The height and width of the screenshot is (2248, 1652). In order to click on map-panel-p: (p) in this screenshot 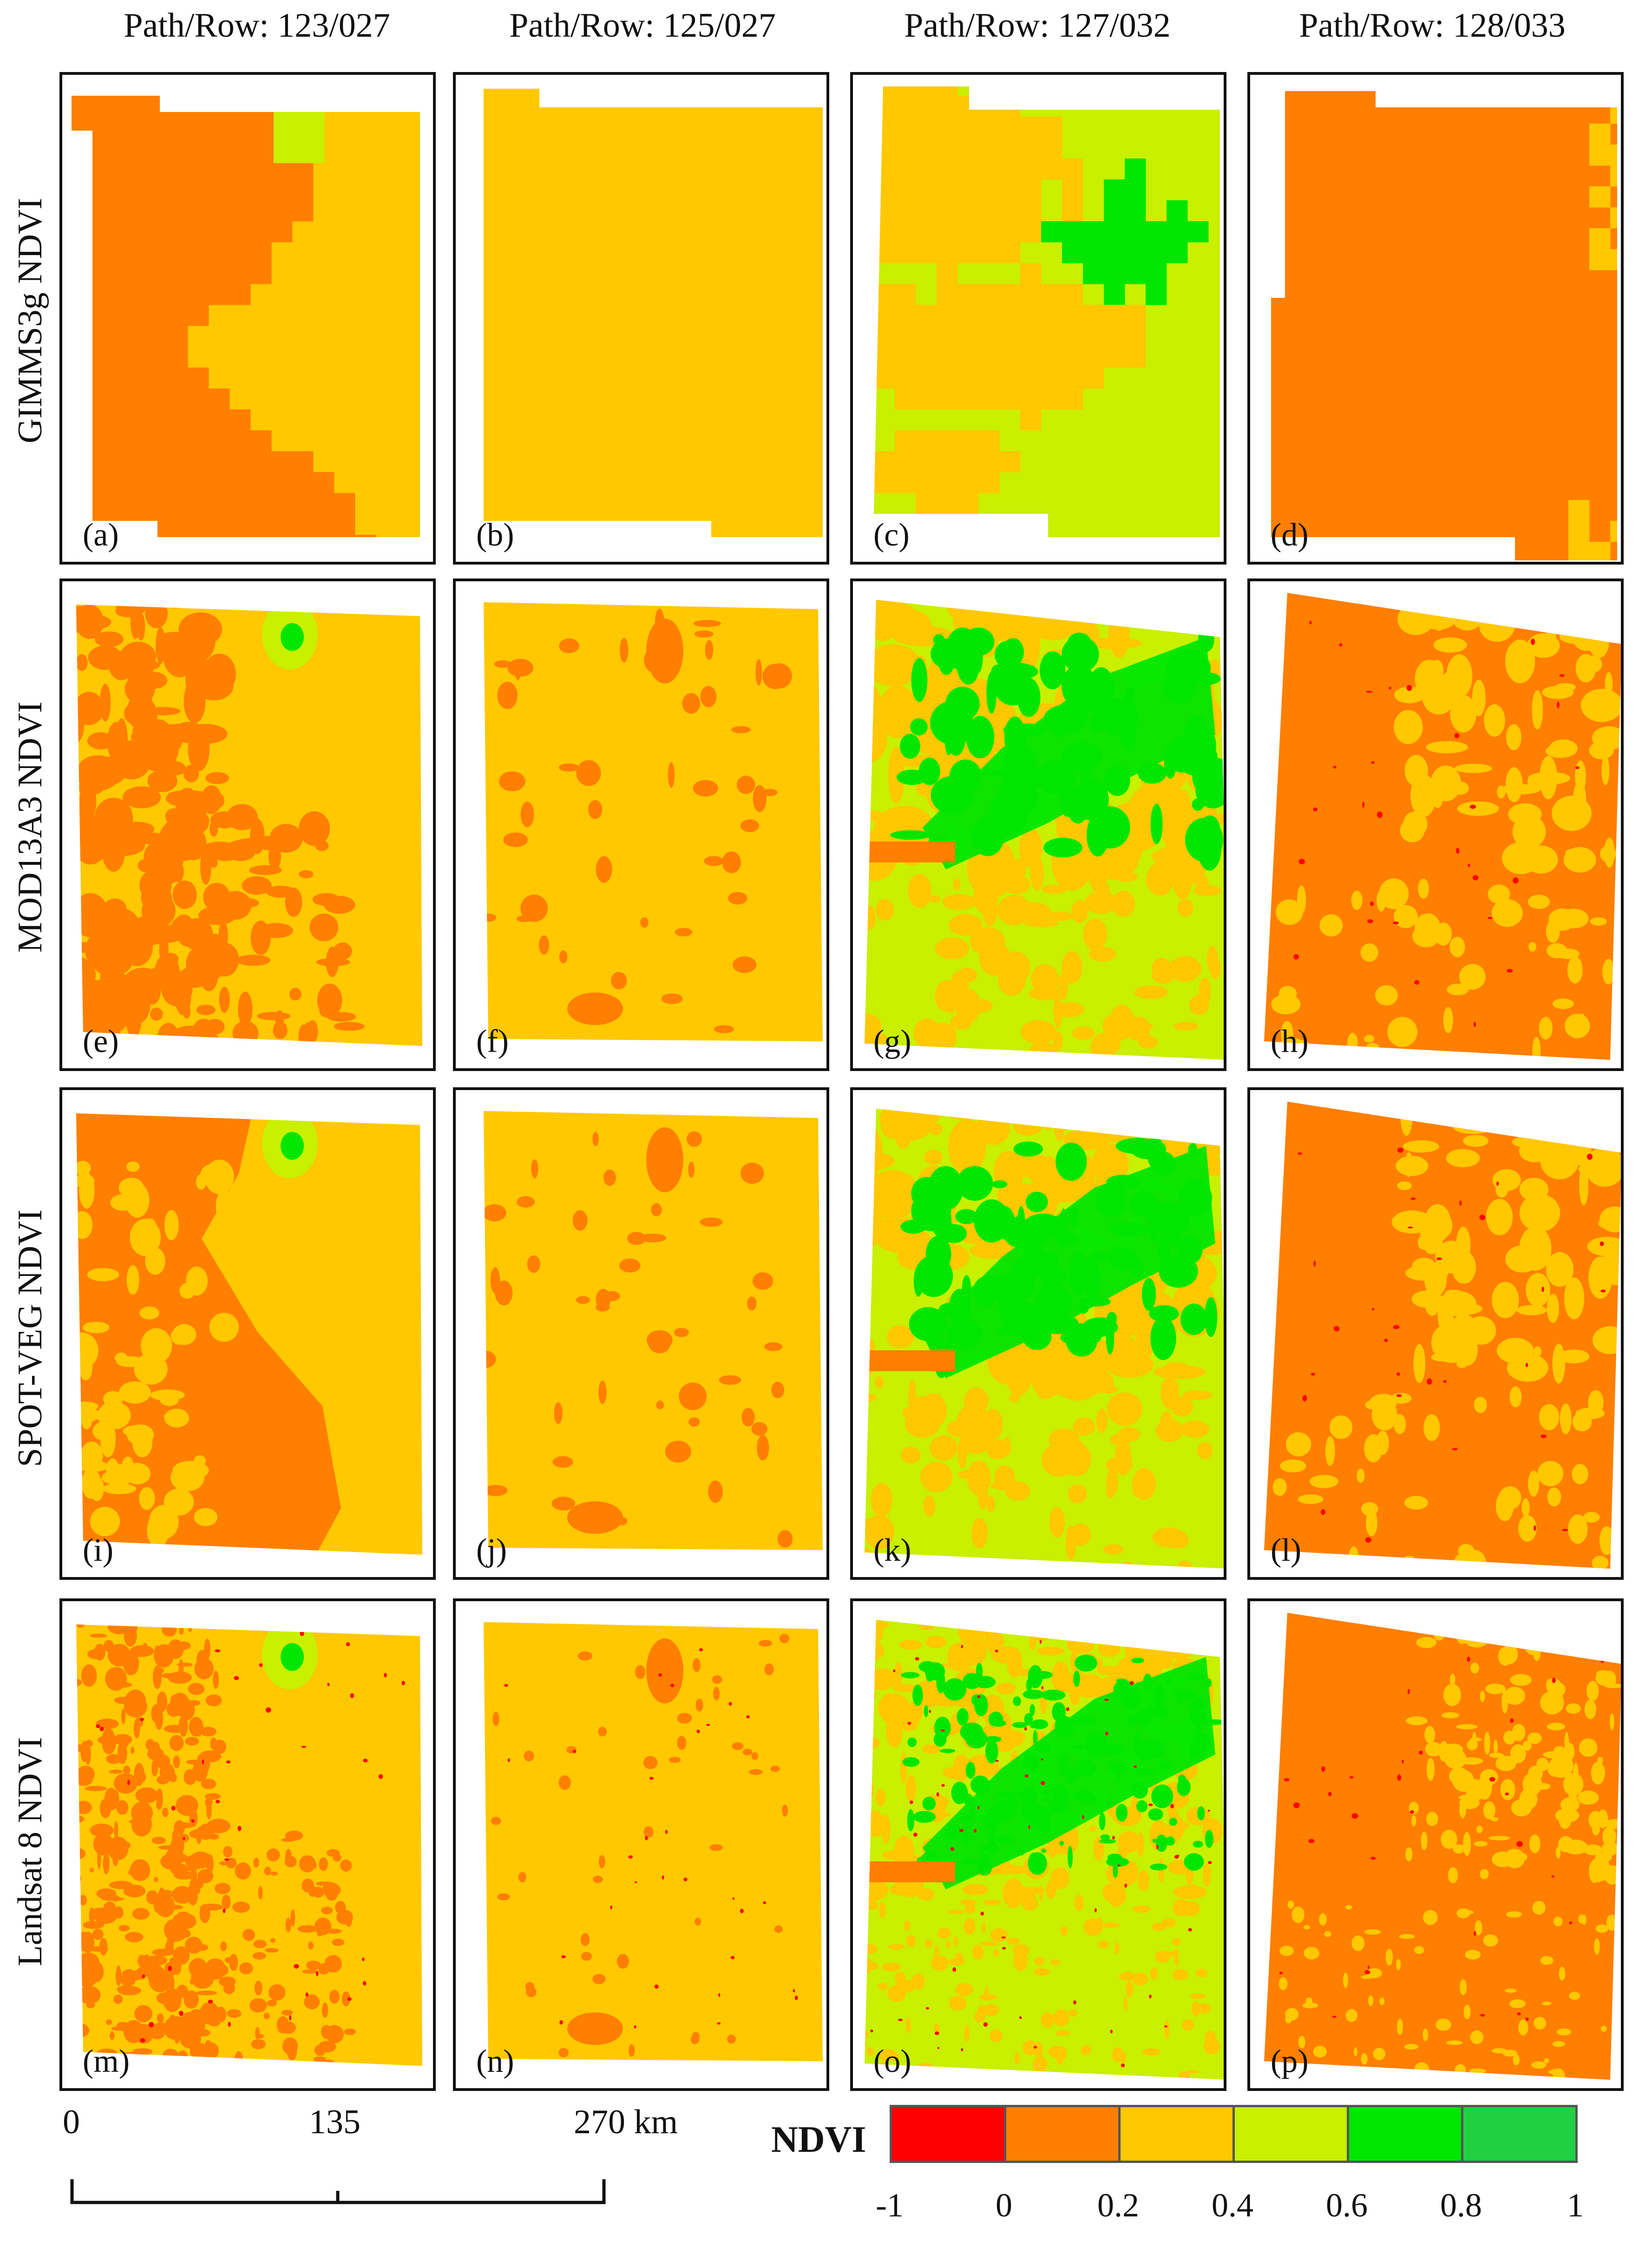, I will do `click(1435, 1845)`.